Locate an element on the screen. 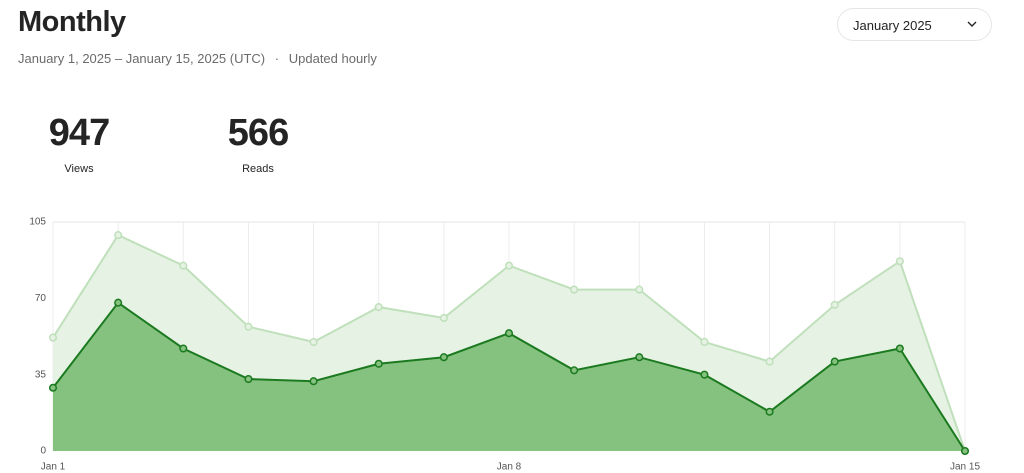  stat-value: 566 is located at coordinates (258, 133).